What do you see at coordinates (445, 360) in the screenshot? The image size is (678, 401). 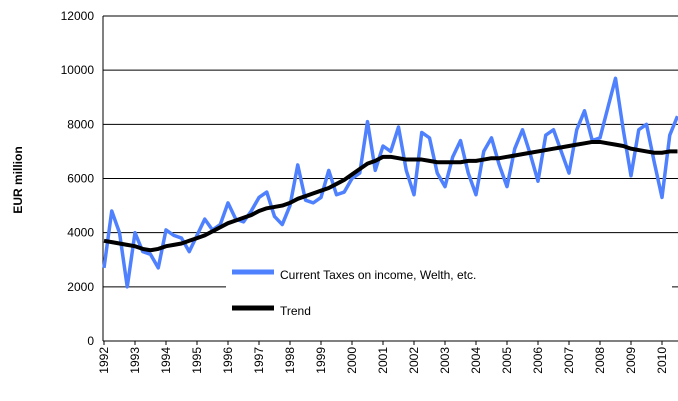 I see `x-tick-label: 2003` at bounding box center [445, 360].